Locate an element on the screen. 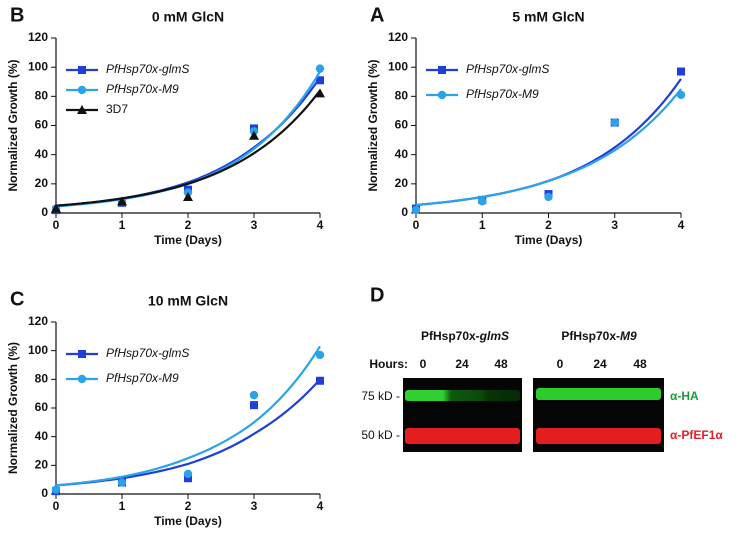 This screenshot has height=539, width=750. panel-letter: B is located at coordinates (17, 15).